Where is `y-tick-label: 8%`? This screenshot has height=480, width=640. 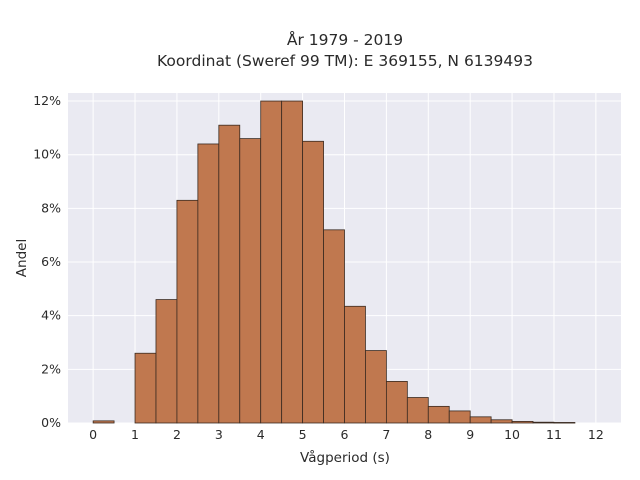 y-tick-label: 8% is located at coordinates (51, 207).